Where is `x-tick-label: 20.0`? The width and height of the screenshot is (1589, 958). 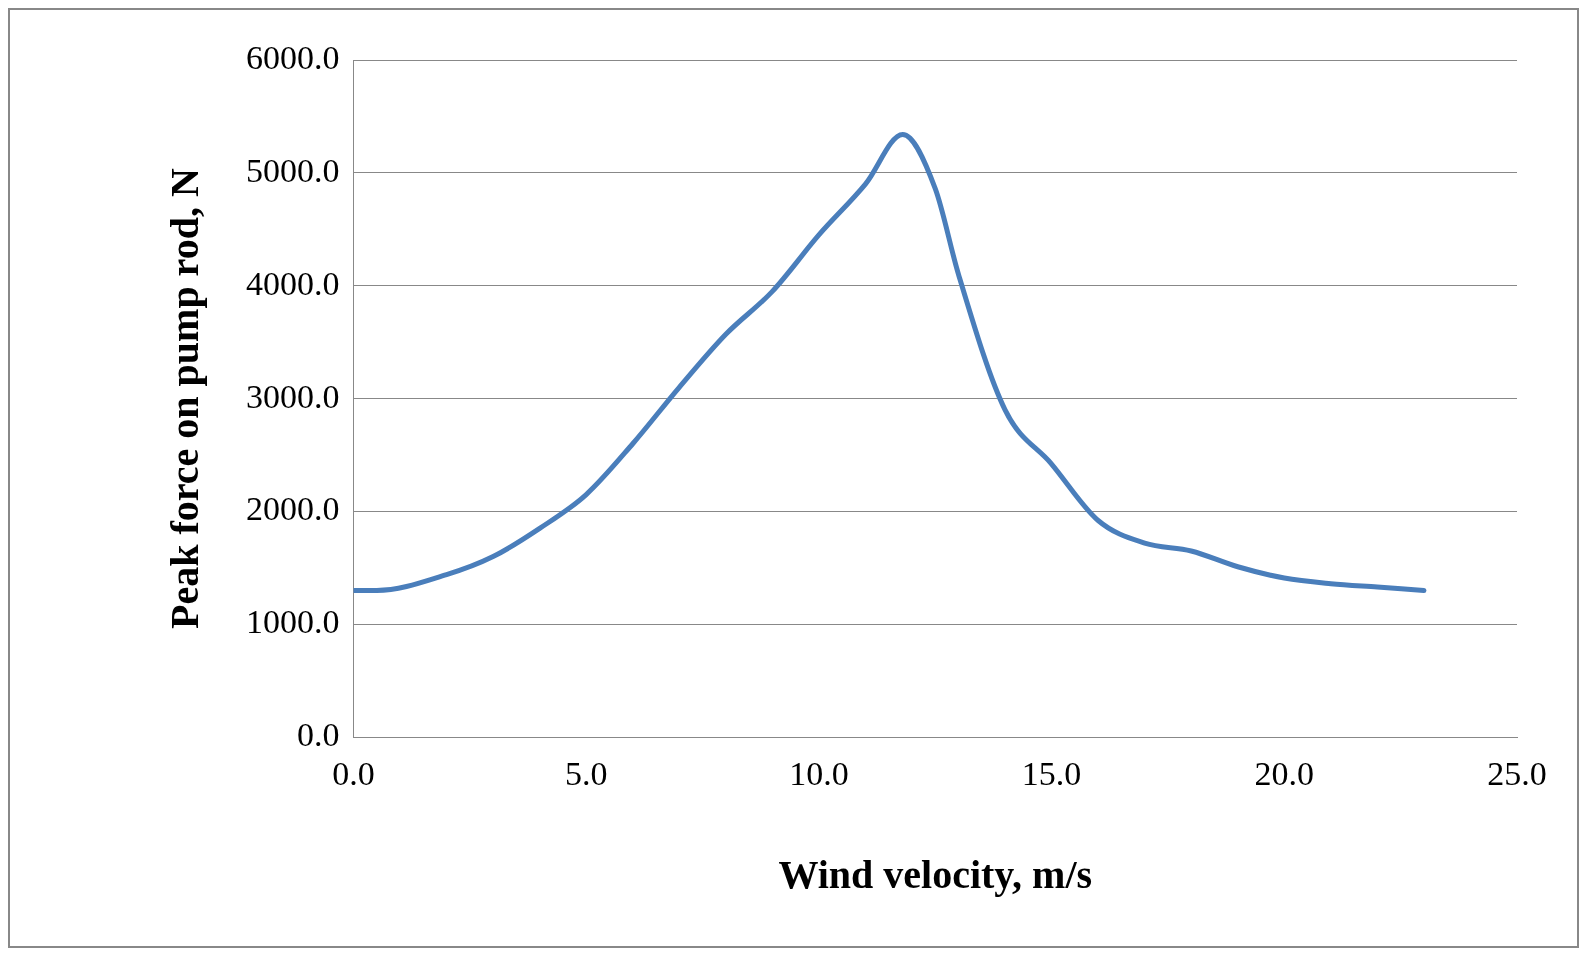 x-tick-label: 20.0 is located at coordinates (1284, 773).